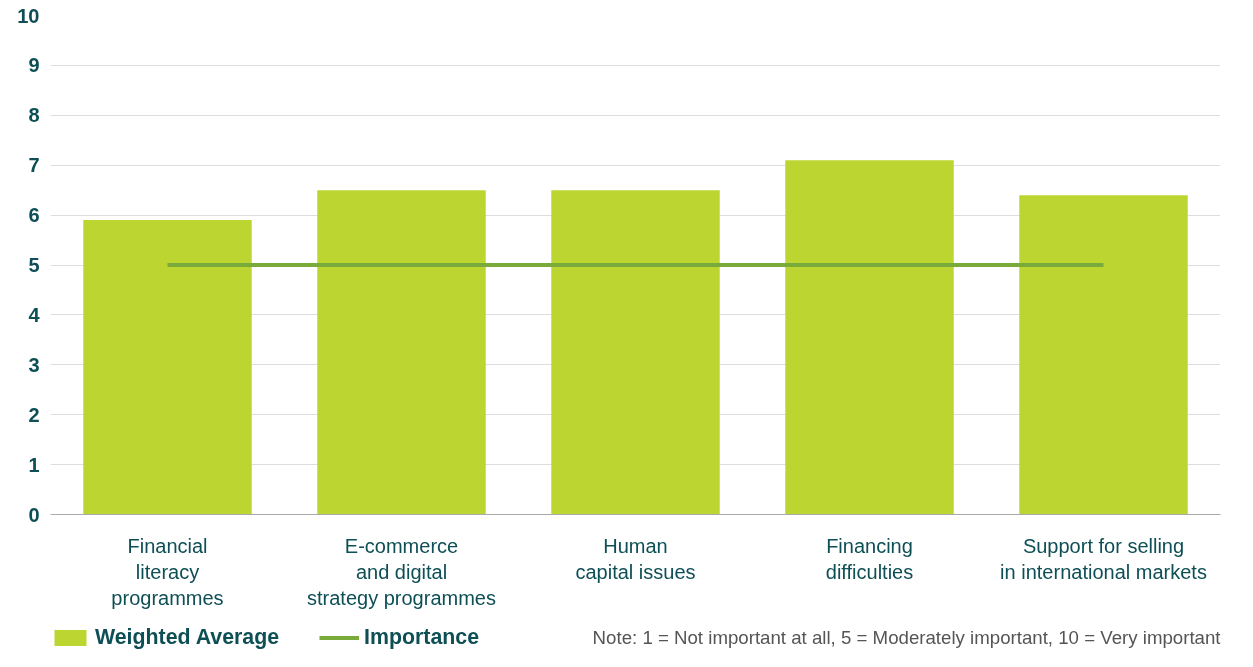  I want to click on legend-label: Weighted Average, so click(187, 637).